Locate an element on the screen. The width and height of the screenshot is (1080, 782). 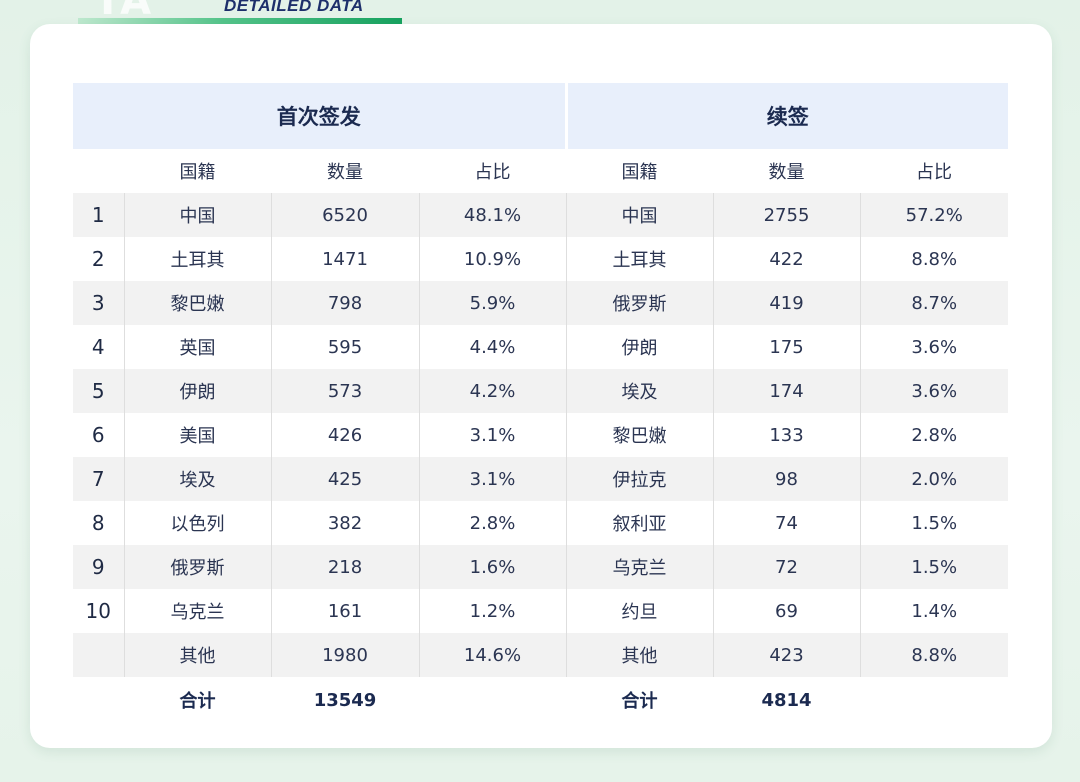
rank-cell: 2 is located at coordinates (98, 259).